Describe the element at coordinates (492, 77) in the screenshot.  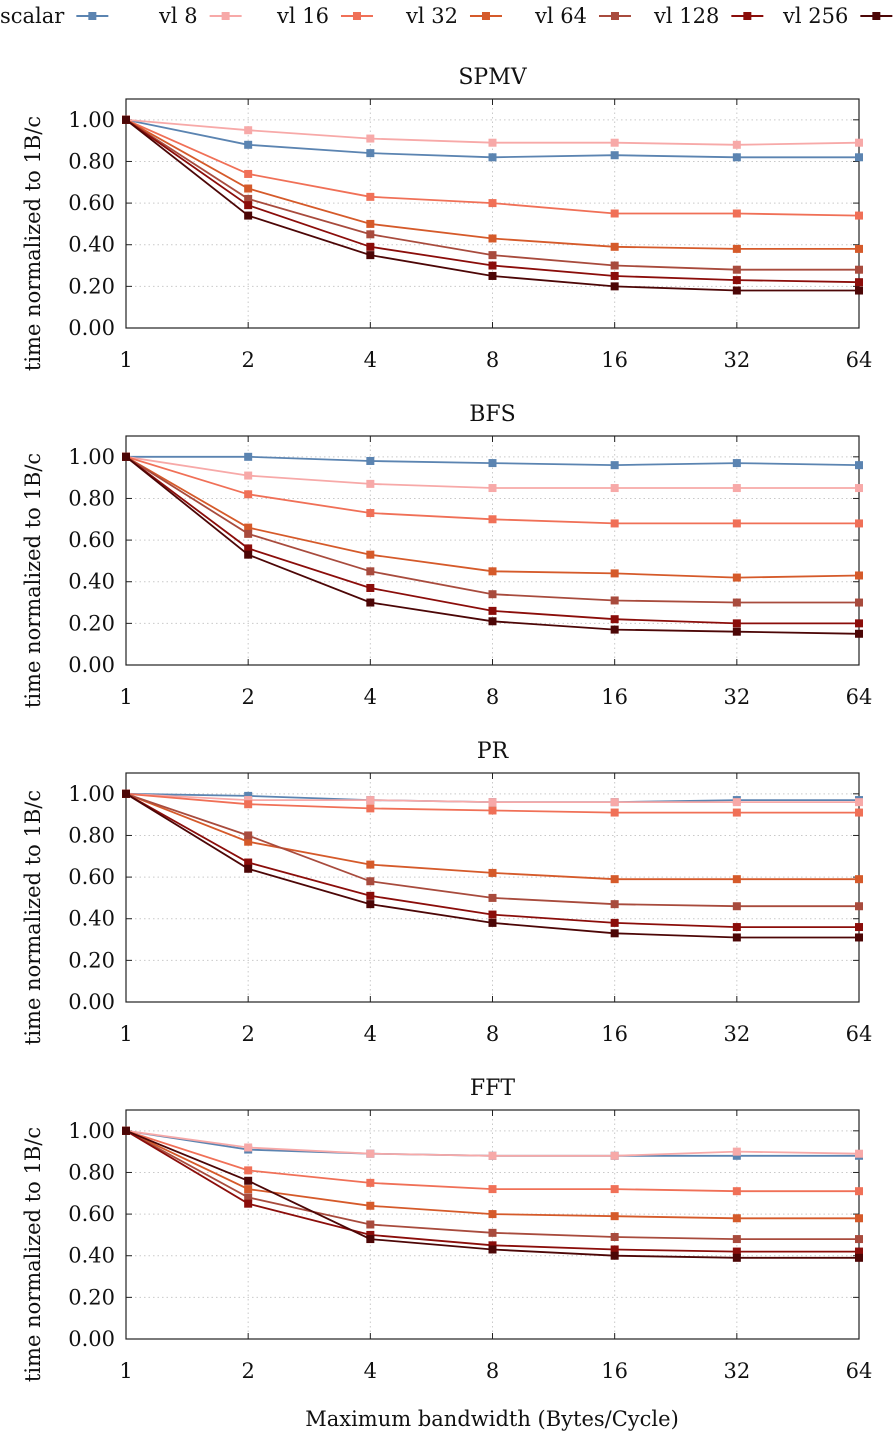
I see `panel-title: SPMV` at that location.